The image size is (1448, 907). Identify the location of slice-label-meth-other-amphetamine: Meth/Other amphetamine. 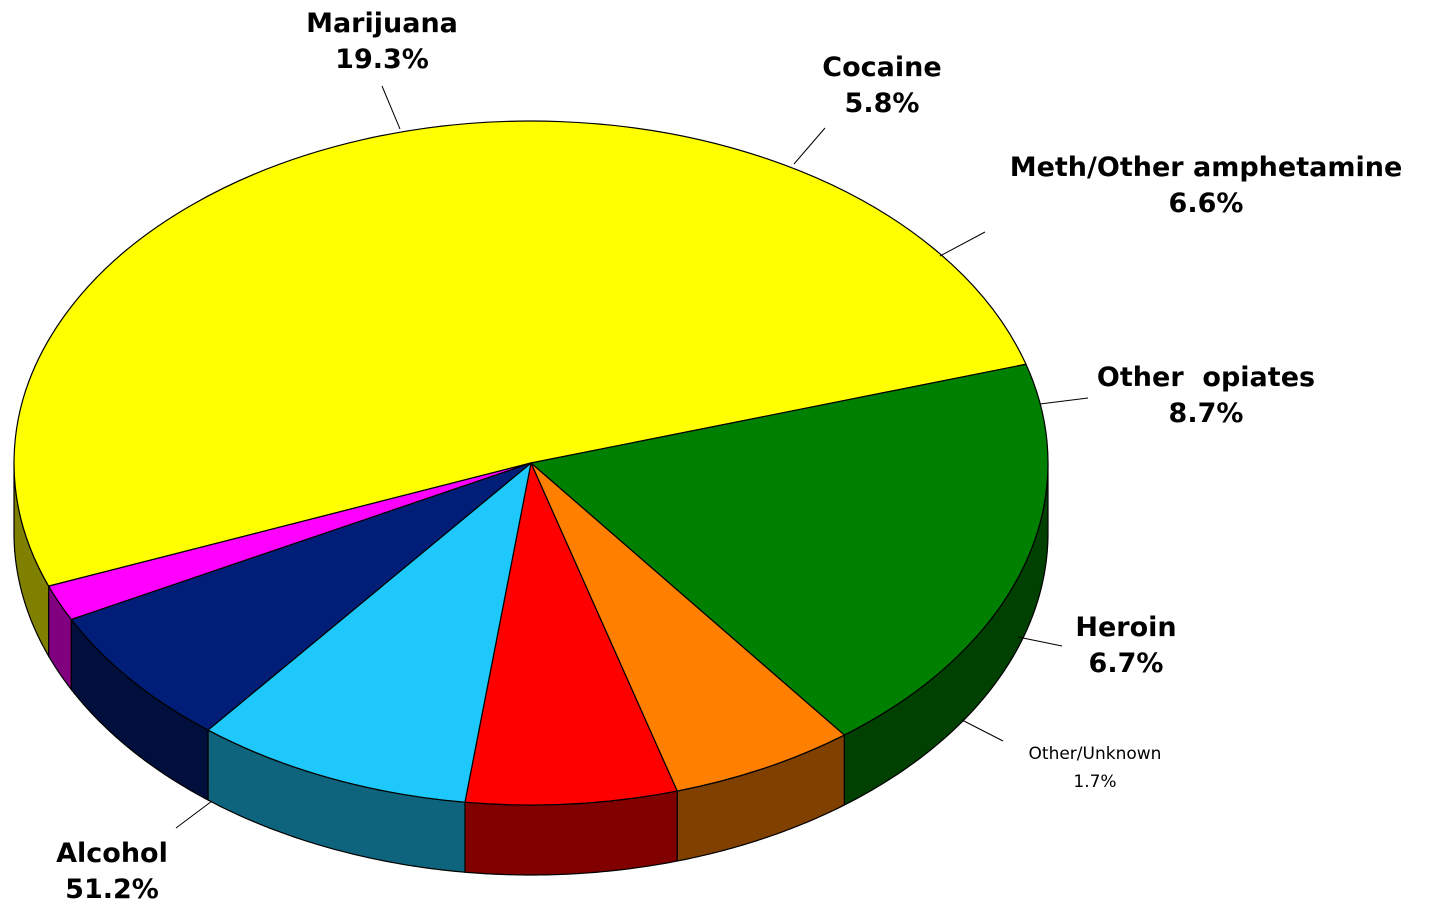
(1206, 167).